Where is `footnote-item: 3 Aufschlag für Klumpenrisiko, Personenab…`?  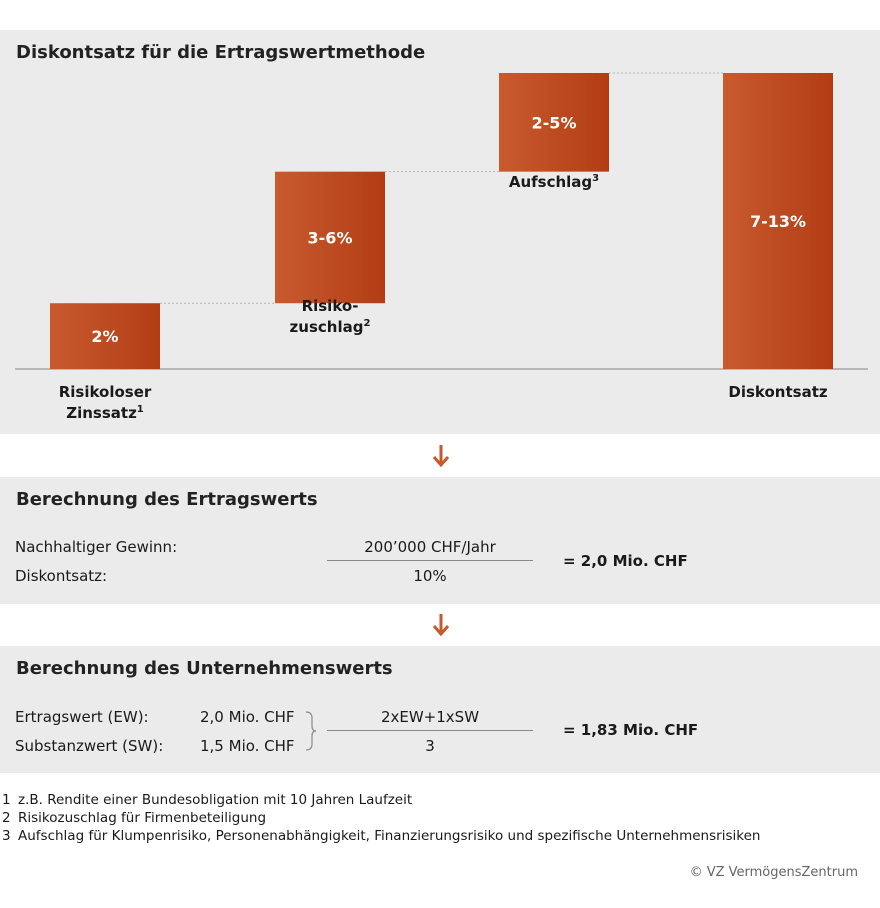
footnote-item: 3 Aufschlag für Klumpenrisiko, Personenab… is located at coordinates (381, 836).